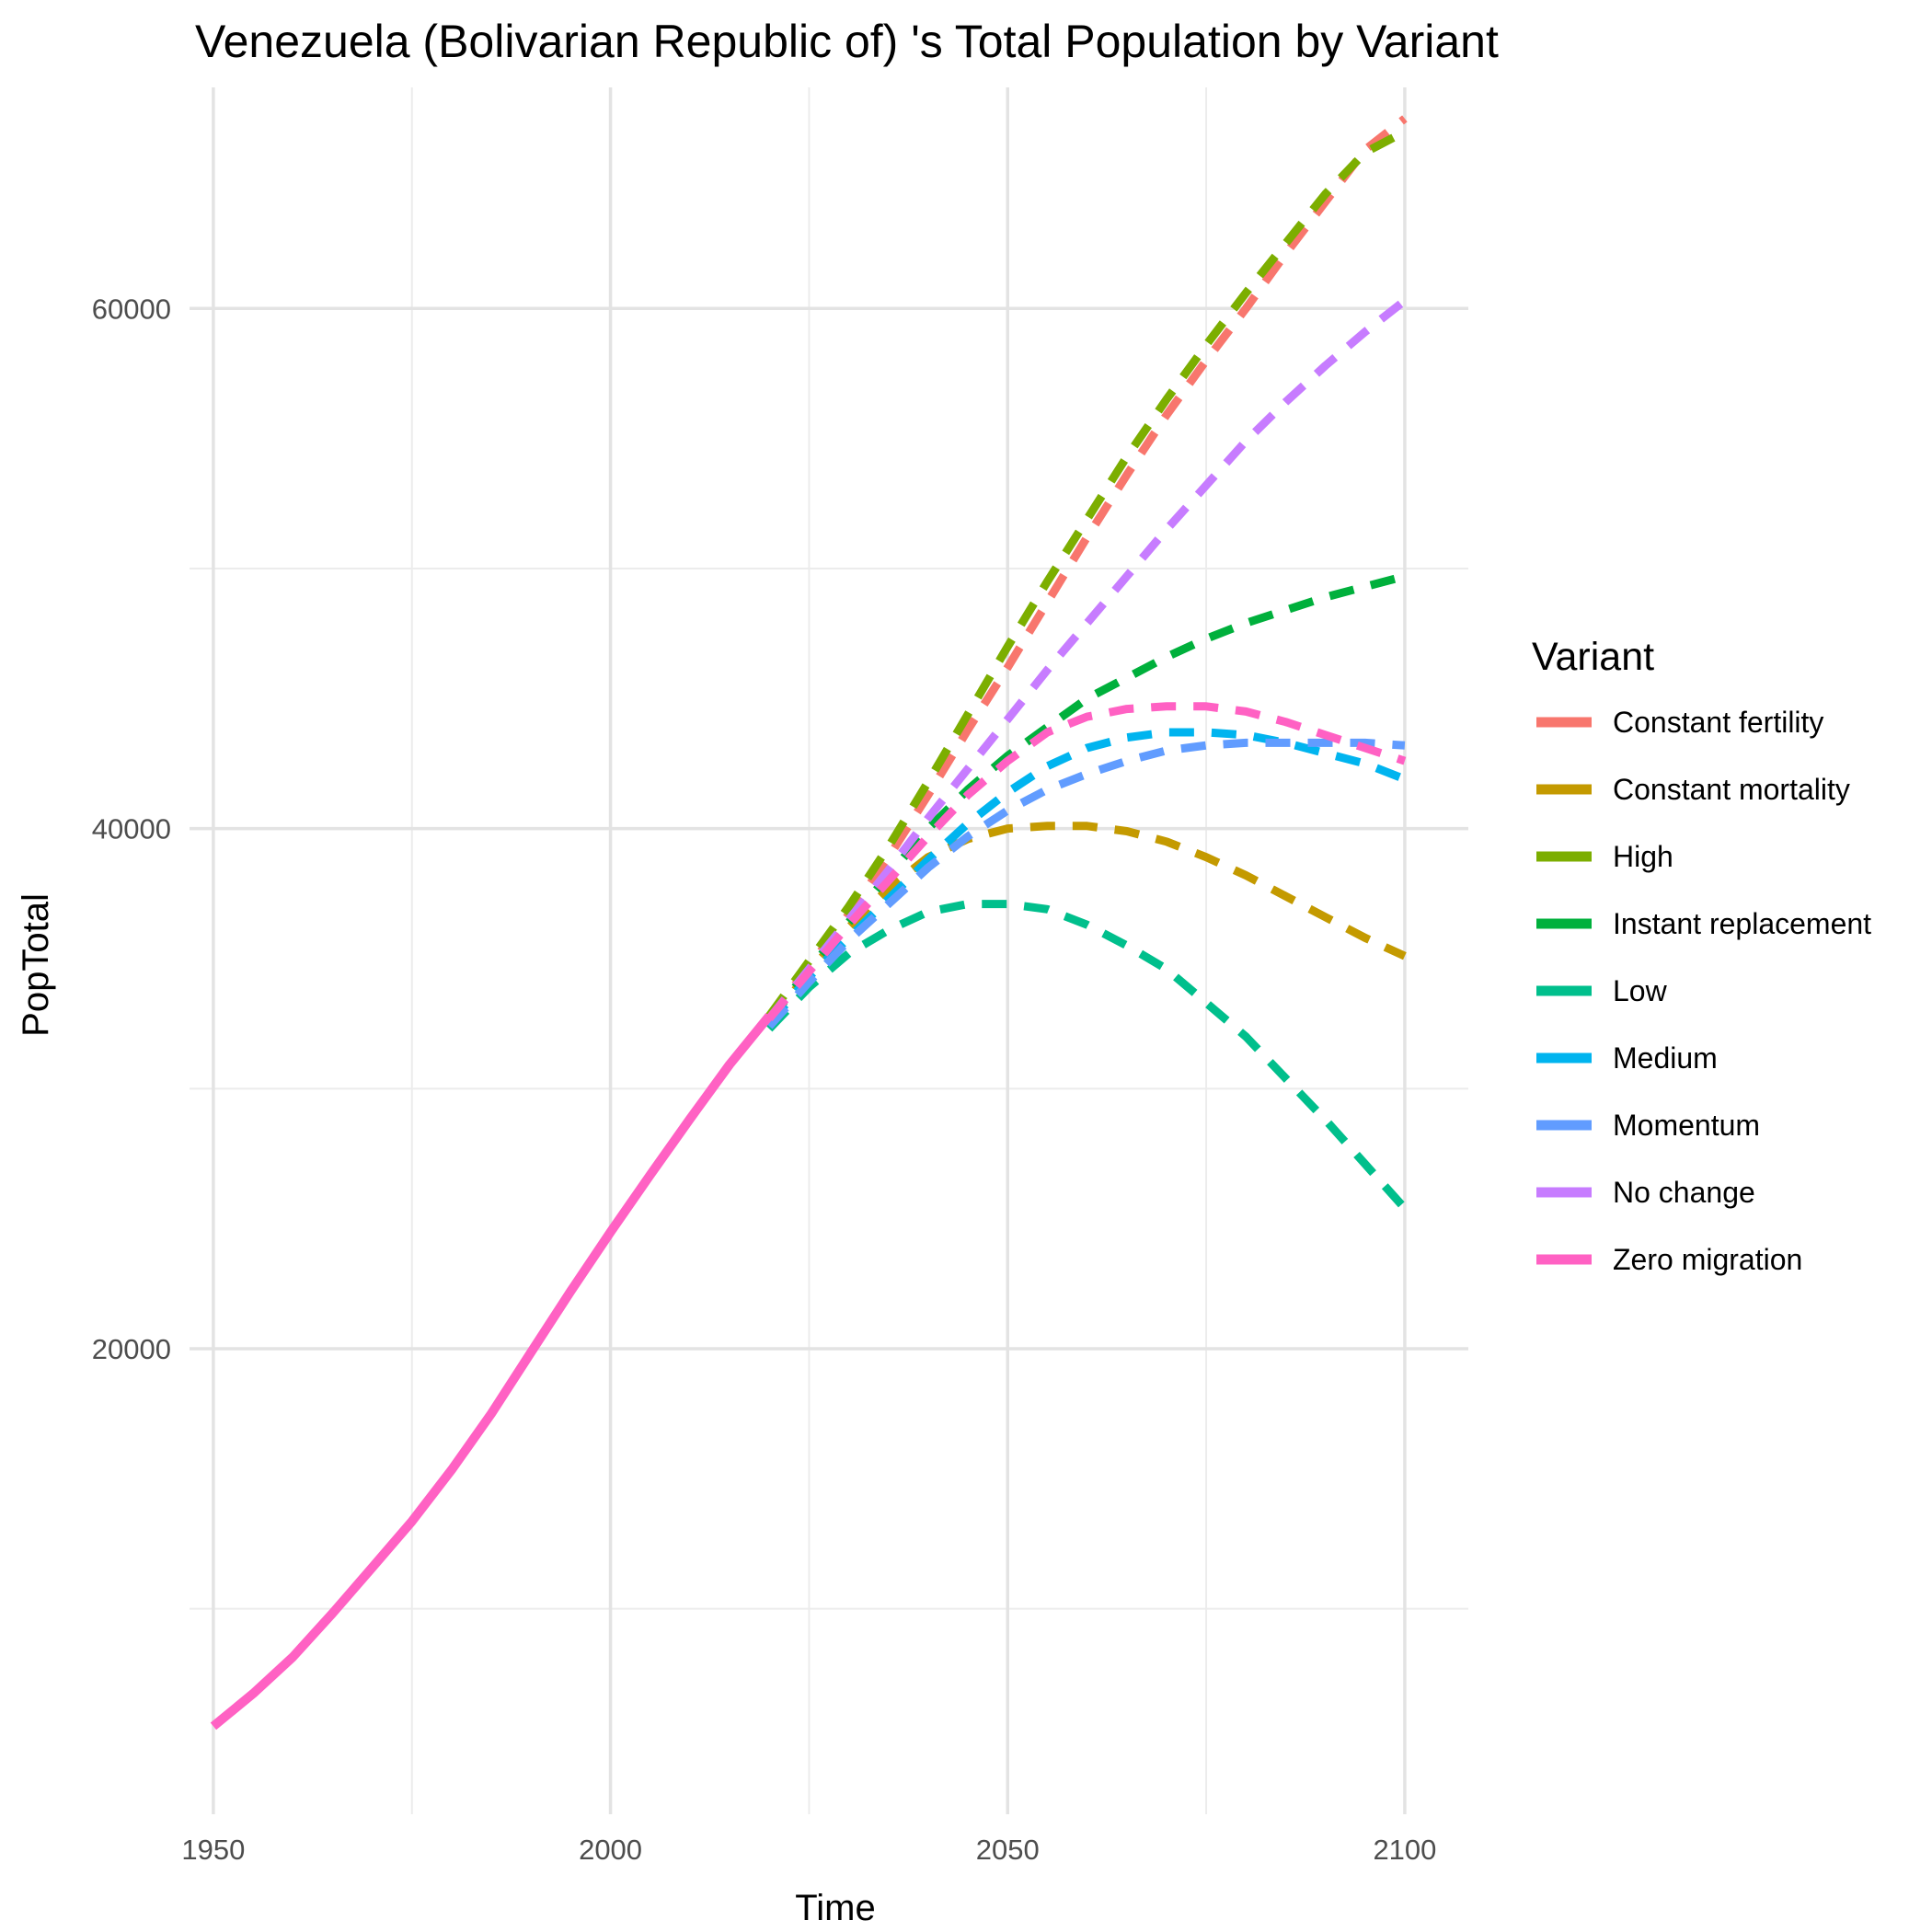  Describe the element at coordinates (1593, 657) in the screenshot. I see `legend-title: Variant` at that location.